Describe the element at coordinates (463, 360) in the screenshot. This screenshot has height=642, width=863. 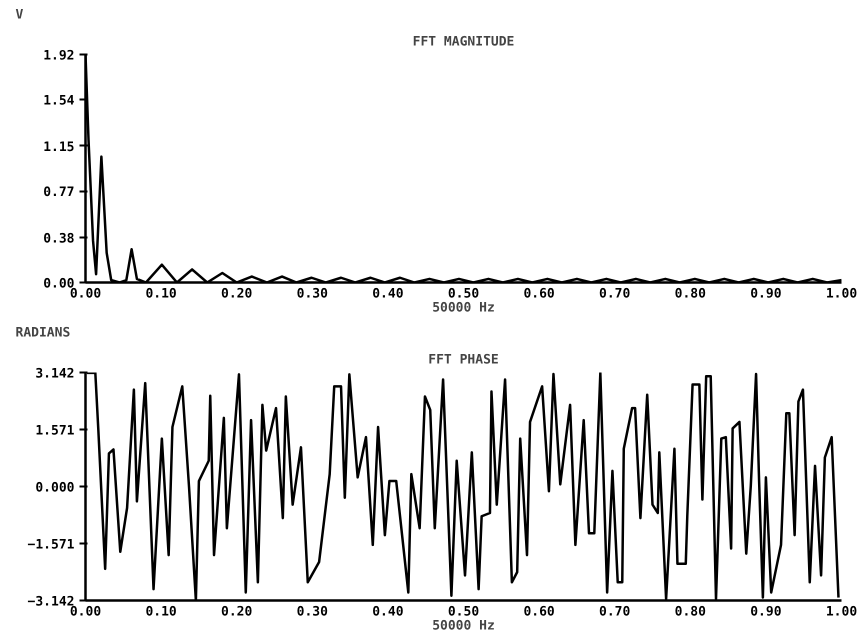
I see `chart-title: FFT PHASE` at that location.